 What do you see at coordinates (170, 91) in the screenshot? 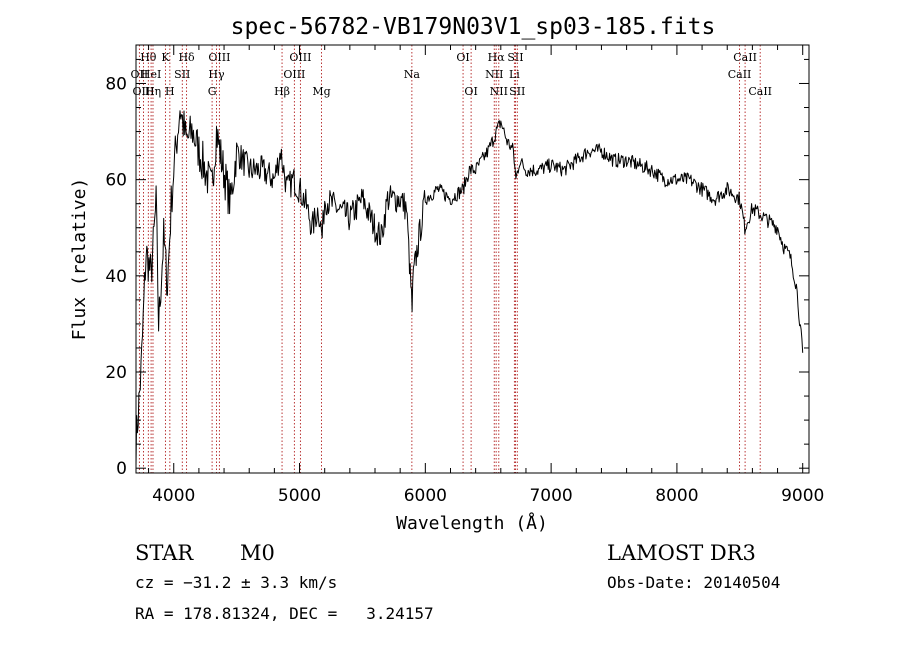
I see `marker-label: H` at bounding box center [170, 91].